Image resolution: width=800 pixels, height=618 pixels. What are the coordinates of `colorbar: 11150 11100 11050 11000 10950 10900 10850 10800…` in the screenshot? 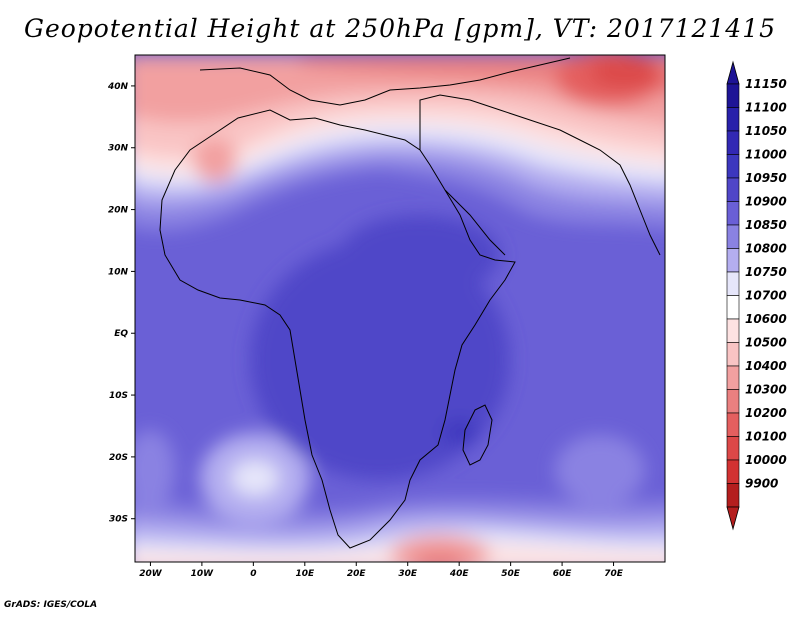 It's located at (756, 295).